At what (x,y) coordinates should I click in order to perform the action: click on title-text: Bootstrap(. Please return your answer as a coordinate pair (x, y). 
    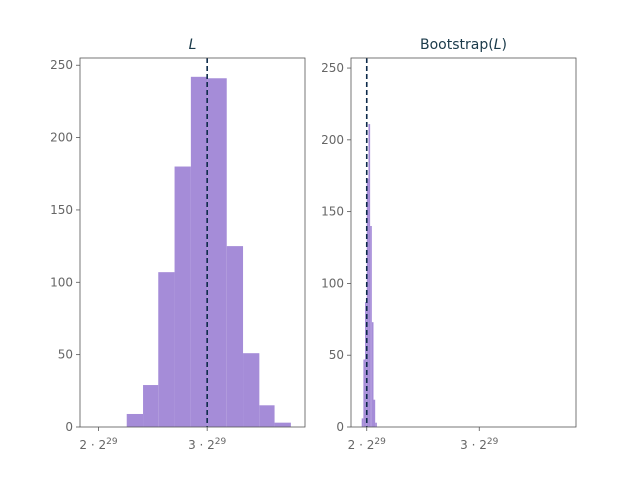
    Looking at the image, I should click on (457, 45).